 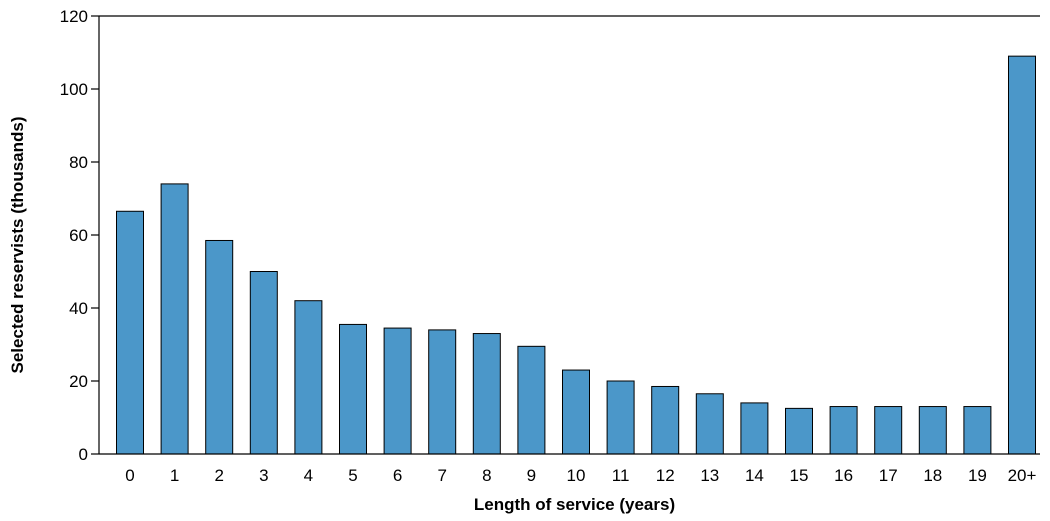 I want to click on x-tick-label: 19, so click(x=977, y=475).